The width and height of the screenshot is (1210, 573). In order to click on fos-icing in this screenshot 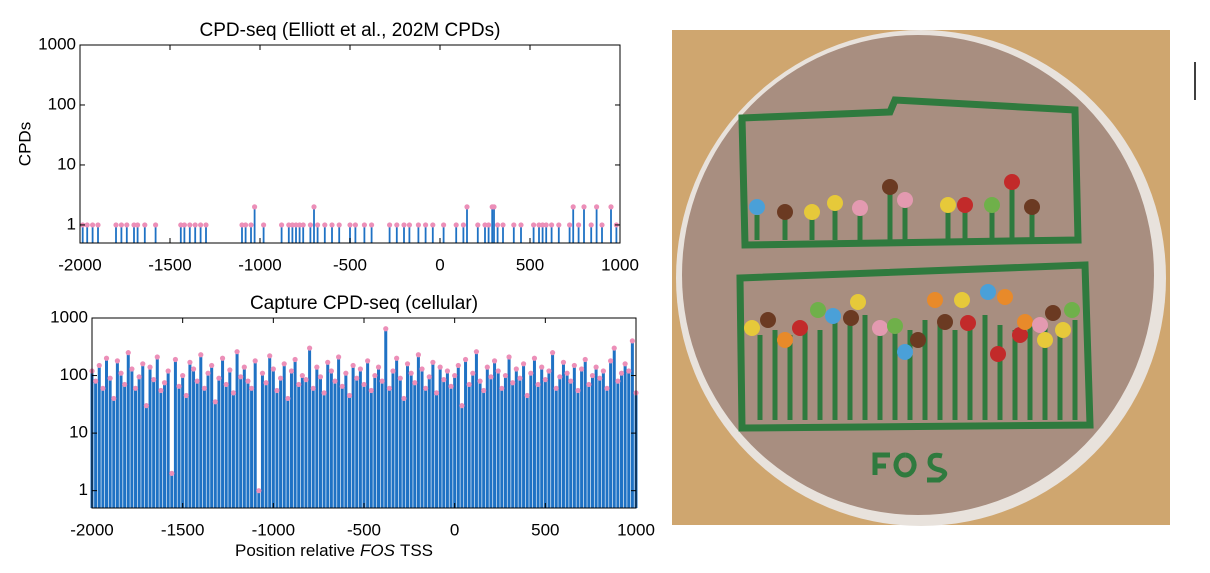, I will do `click(910, 467)`.